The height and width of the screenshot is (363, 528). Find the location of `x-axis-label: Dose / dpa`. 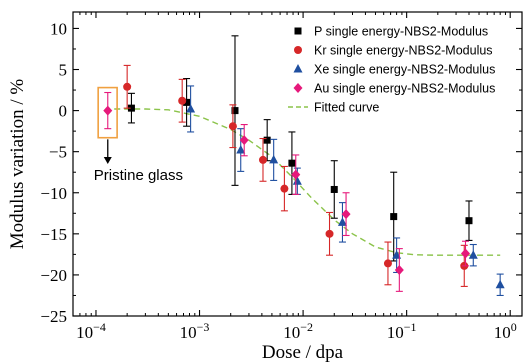

x-axis-label: Dose / dpa is located at coordinates (303, 352).